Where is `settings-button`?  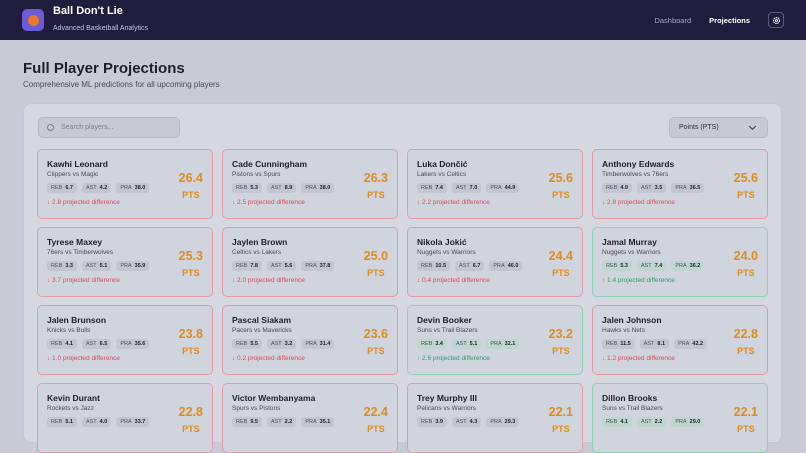
settings-button is located at coordinates (776, 20).